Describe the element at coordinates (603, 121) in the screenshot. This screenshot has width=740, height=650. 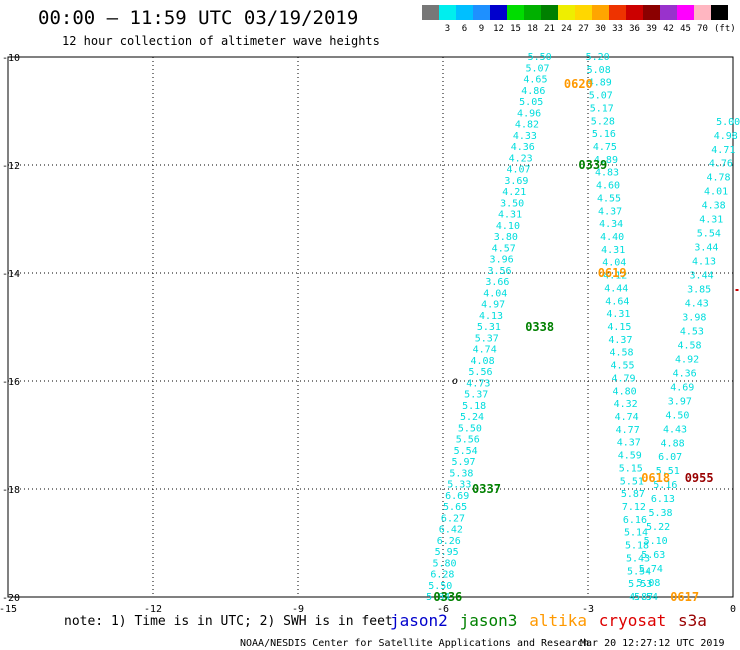
I see `wave-height-value: 5.28` at that location.